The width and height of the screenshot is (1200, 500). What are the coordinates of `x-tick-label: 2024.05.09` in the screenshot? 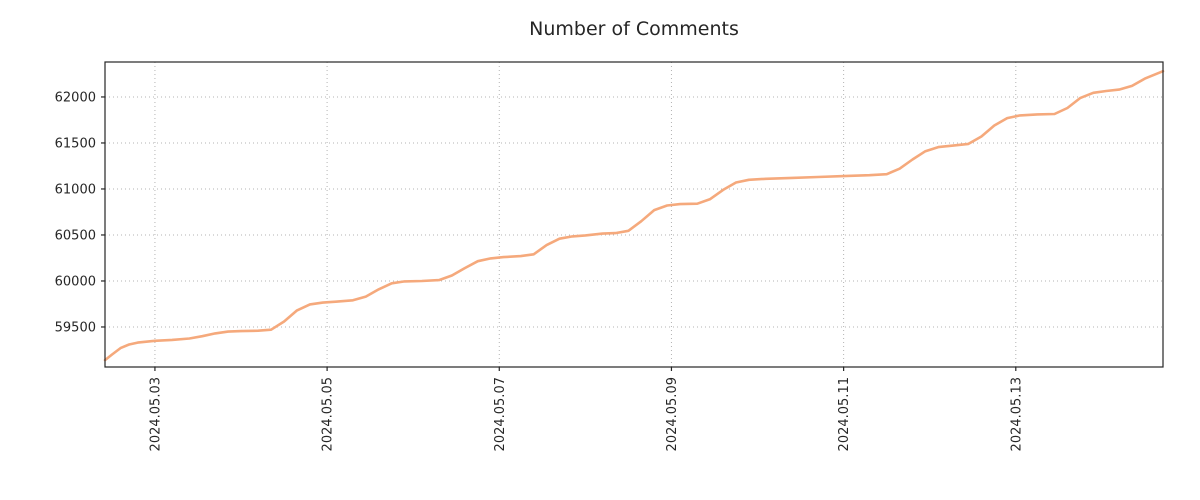 It's located at (672, 414).